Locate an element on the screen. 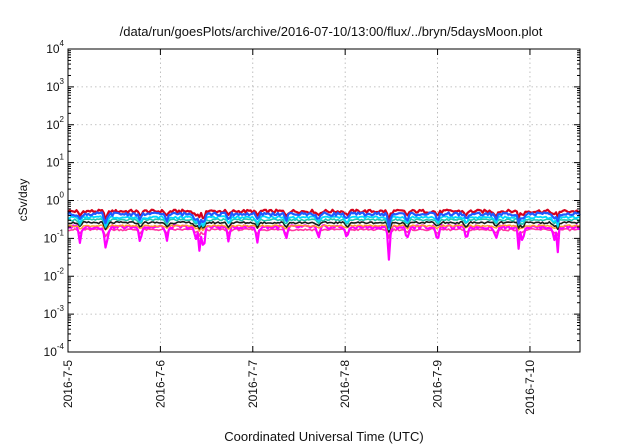  y-tick-label: 10⁻¹ is located at coordinates (54, 236).